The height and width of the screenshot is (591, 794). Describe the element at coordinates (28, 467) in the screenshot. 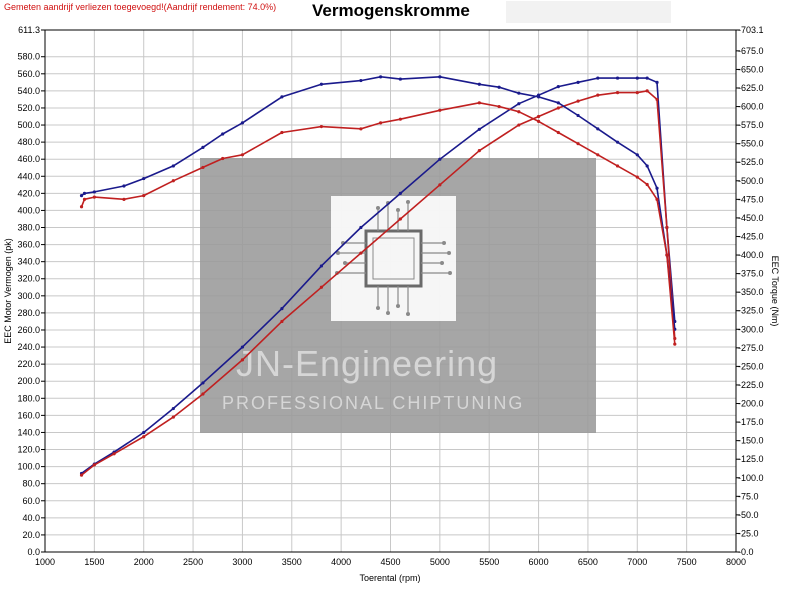

I see `left-tick-label: 100.0` at that location.